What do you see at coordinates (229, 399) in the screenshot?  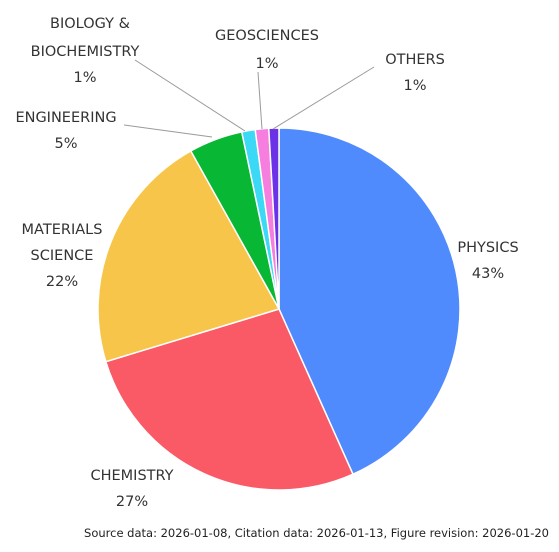 I see `pie-slice-chemistry` at bounding box center [229, 399].